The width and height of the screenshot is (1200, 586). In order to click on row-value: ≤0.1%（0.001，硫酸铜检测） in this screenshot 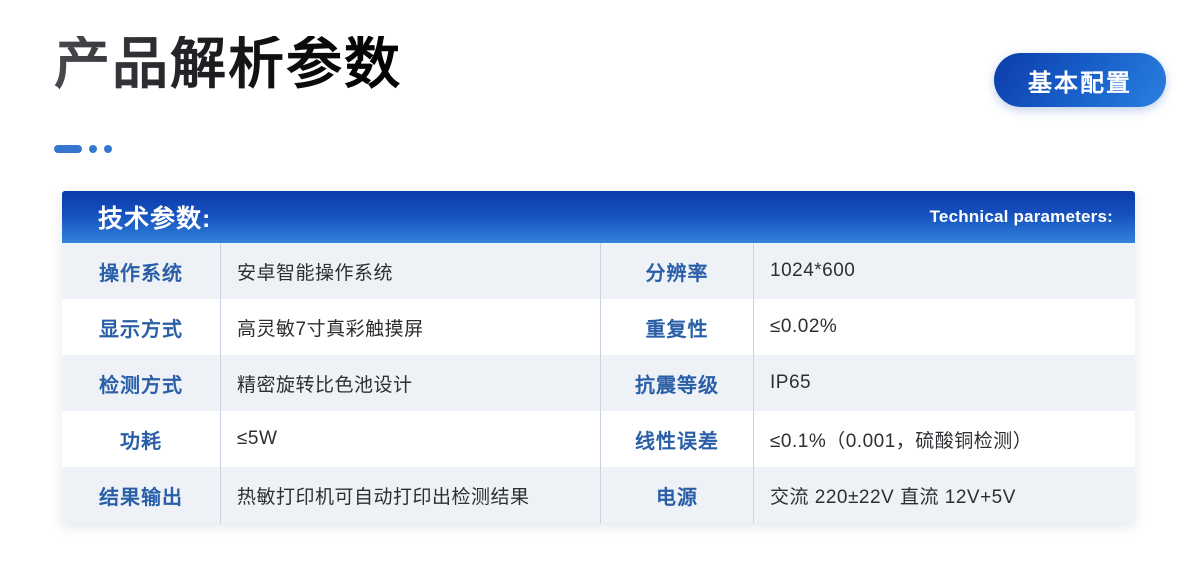, I will do `click(944, 439)`.